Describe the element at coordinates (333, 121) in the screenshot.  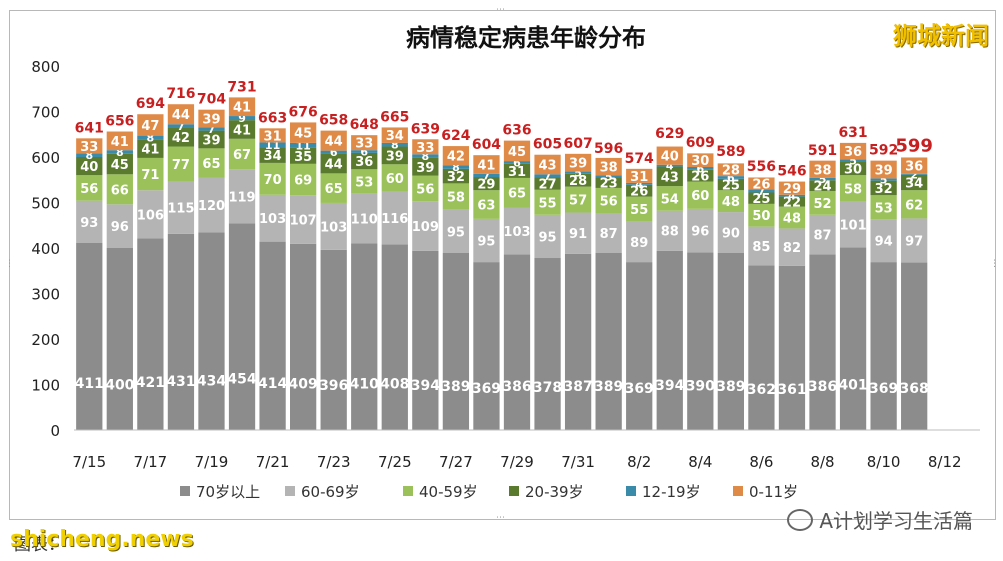
I see `total-value-label: 658` at that location.